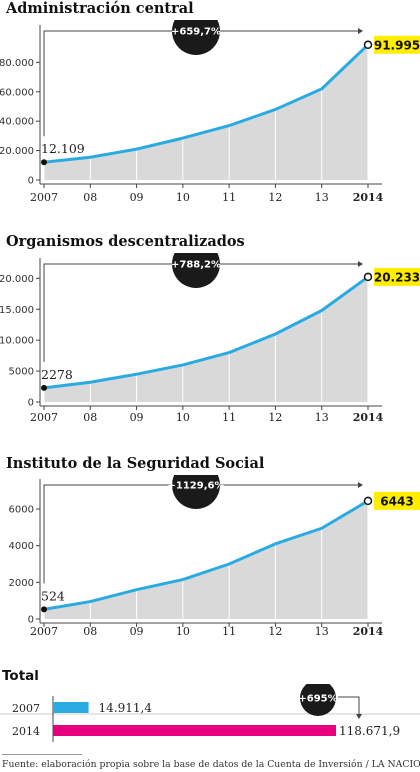  I want to click on bar-value-label: 14.911,4, so click(126, 708).